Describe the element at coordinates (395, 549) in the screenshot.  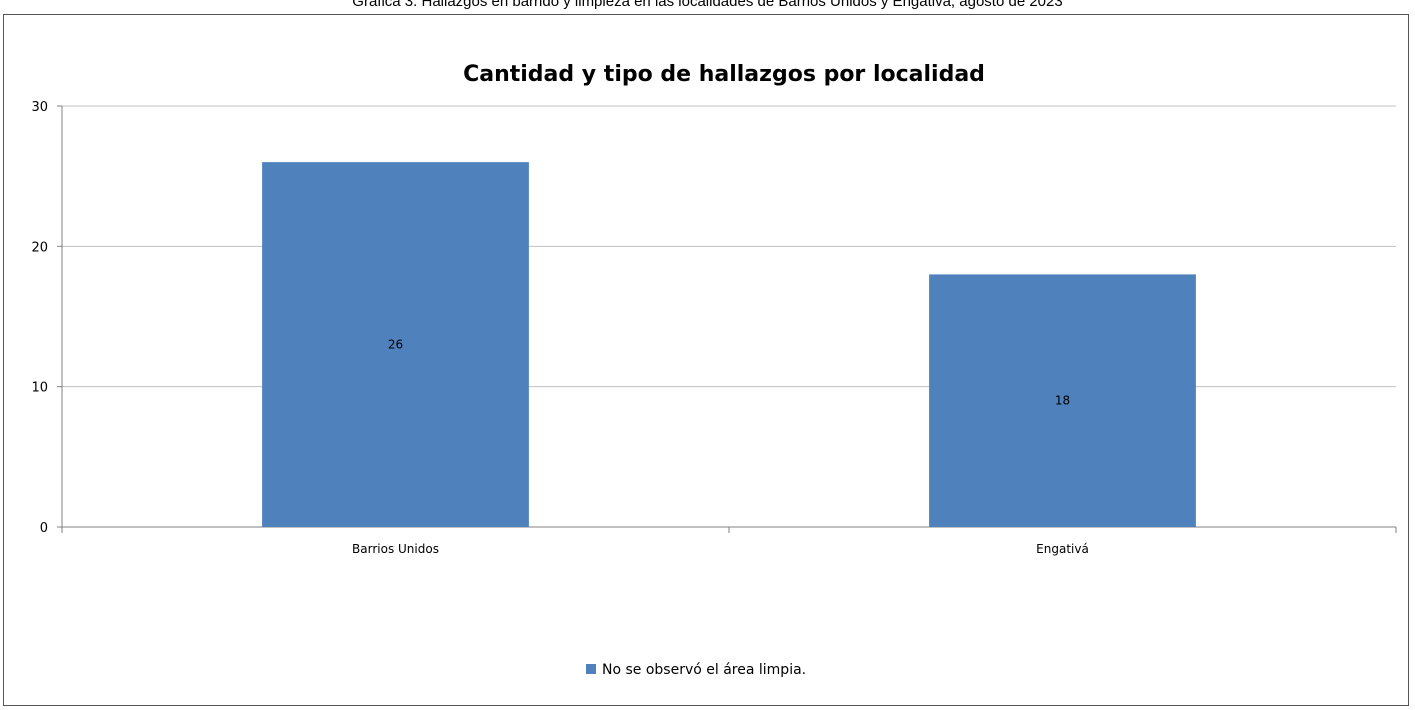
I see `category-label: Barrios Unidos` at that location.